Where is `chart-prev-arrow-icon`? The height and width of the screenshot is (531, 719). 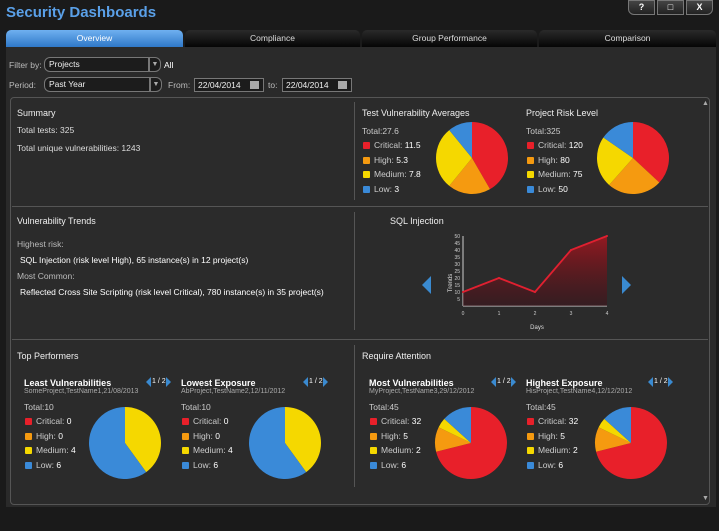 chart-prev-arrow-icon is located at coordinates (426, 285).